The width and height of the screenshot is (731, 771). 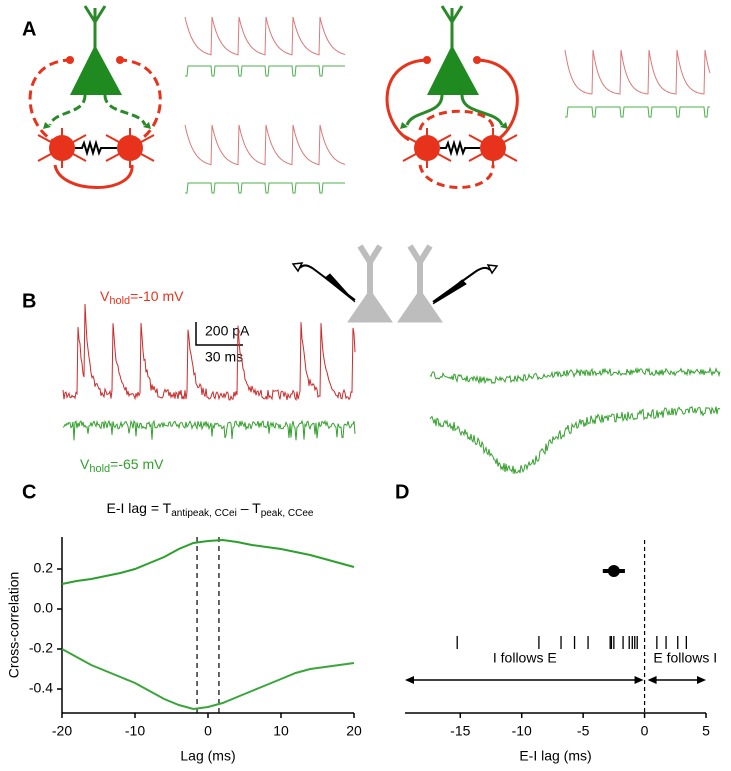 I want to click on x-axis-title: E-I lag (ms), so click(x=555, y=756).